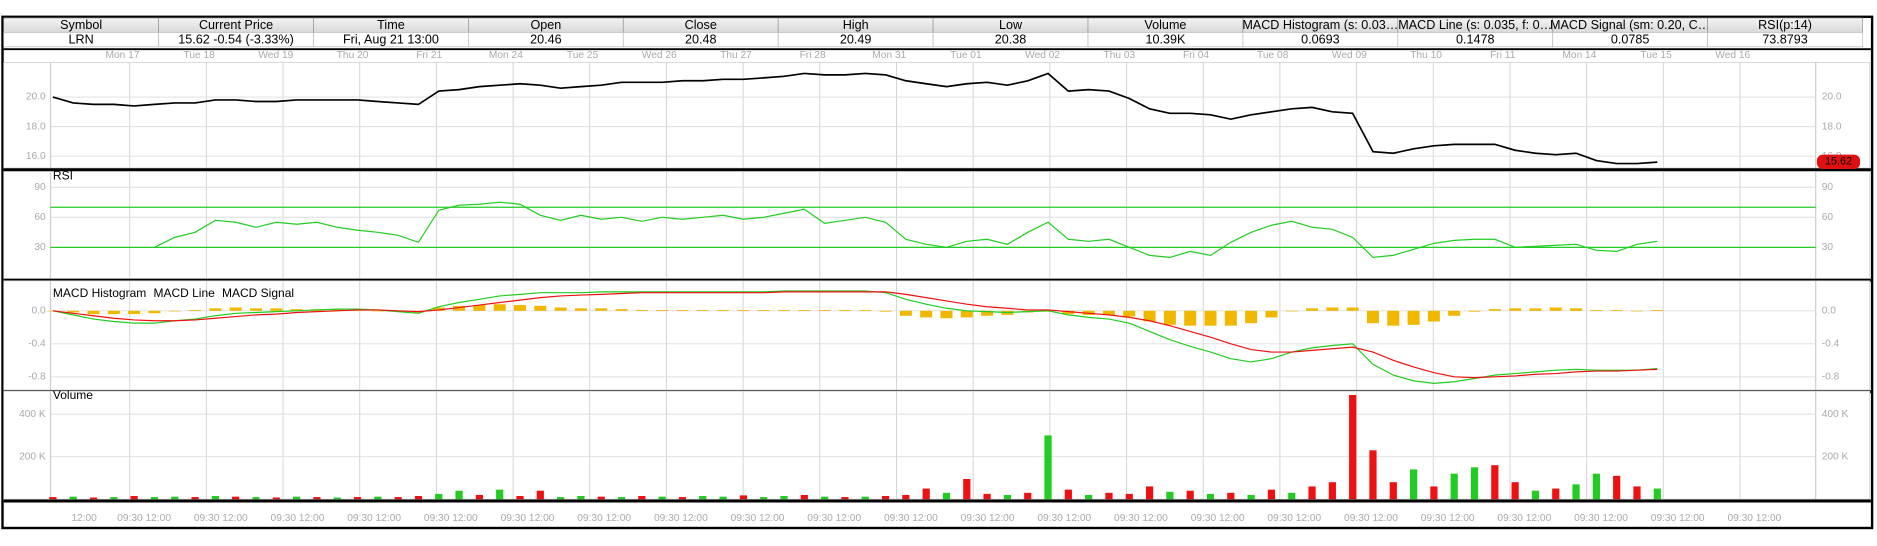 The image size is (1877, 546). Describe the element at coordinates (37, 343) in the screenshot. I see `y-tick-label: -0.4` at that location.